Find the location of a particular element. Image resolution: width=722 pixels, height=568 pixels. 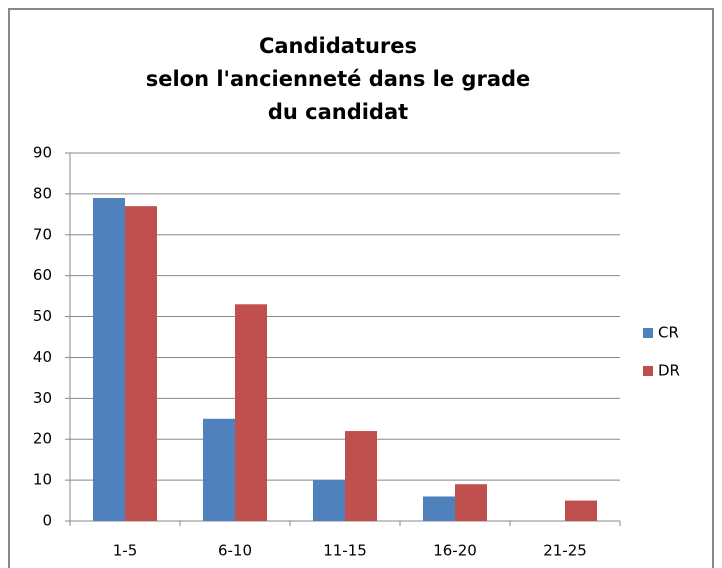

chart-title: Candidatures is located at coordinates (338, 46).